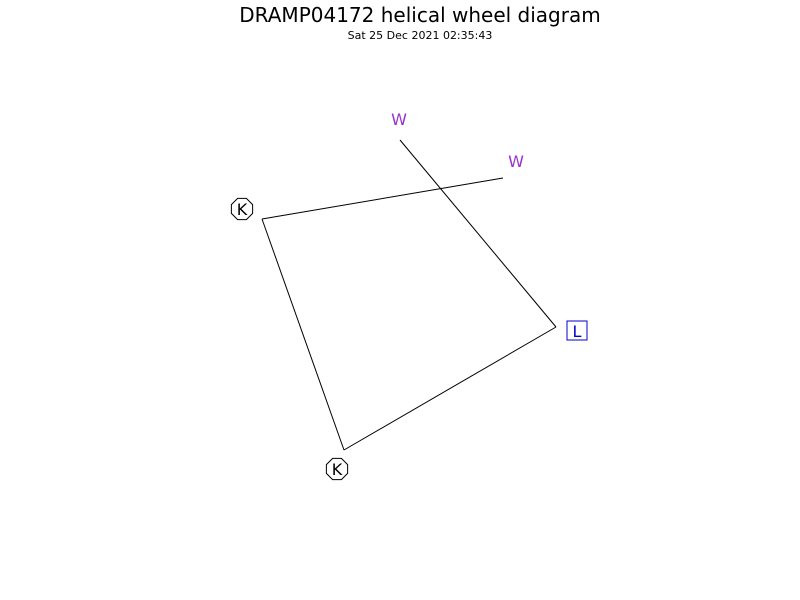 The width and height of the screenshot is (800, 600). I want to click on residue-w-2: W, so click(516, 161).